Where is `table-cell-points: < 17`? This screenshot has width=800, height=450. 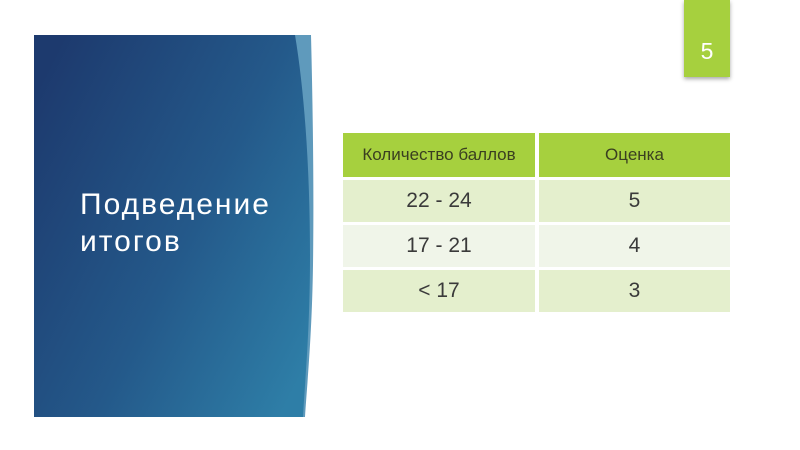
table-cell-points: < 17 is located at coordinates (439, 291).